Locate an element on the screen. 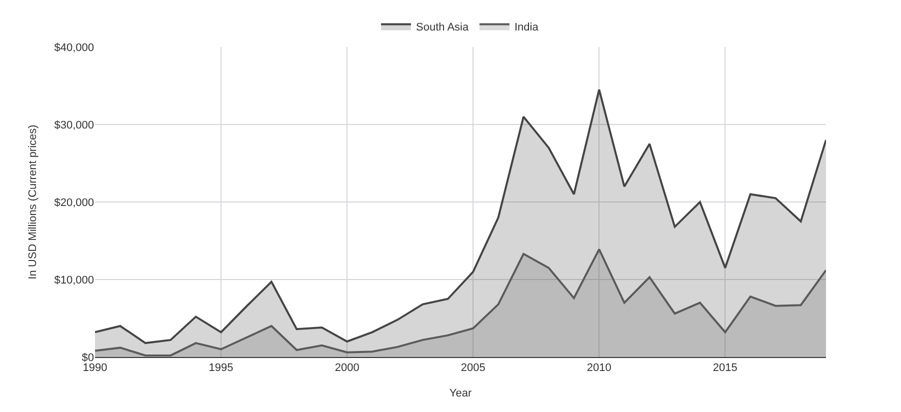 The width and height of the screenshot is (901, 412). y-tick-label: $20,000 is located at coordinates (74, 202).